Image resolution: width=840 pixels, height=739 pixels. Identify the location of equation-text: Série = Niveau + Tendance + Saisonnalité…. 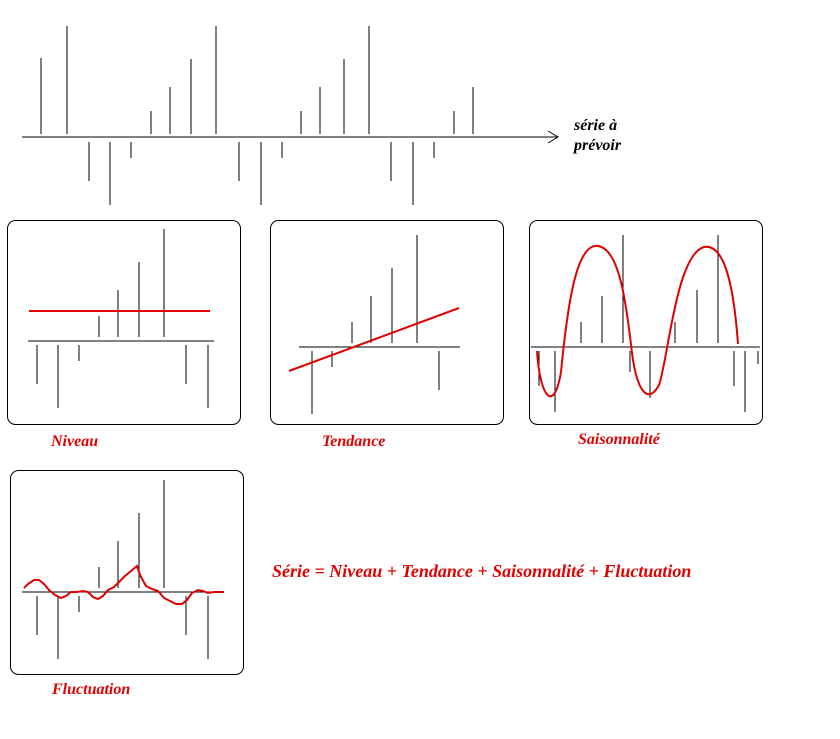
(481, 571).